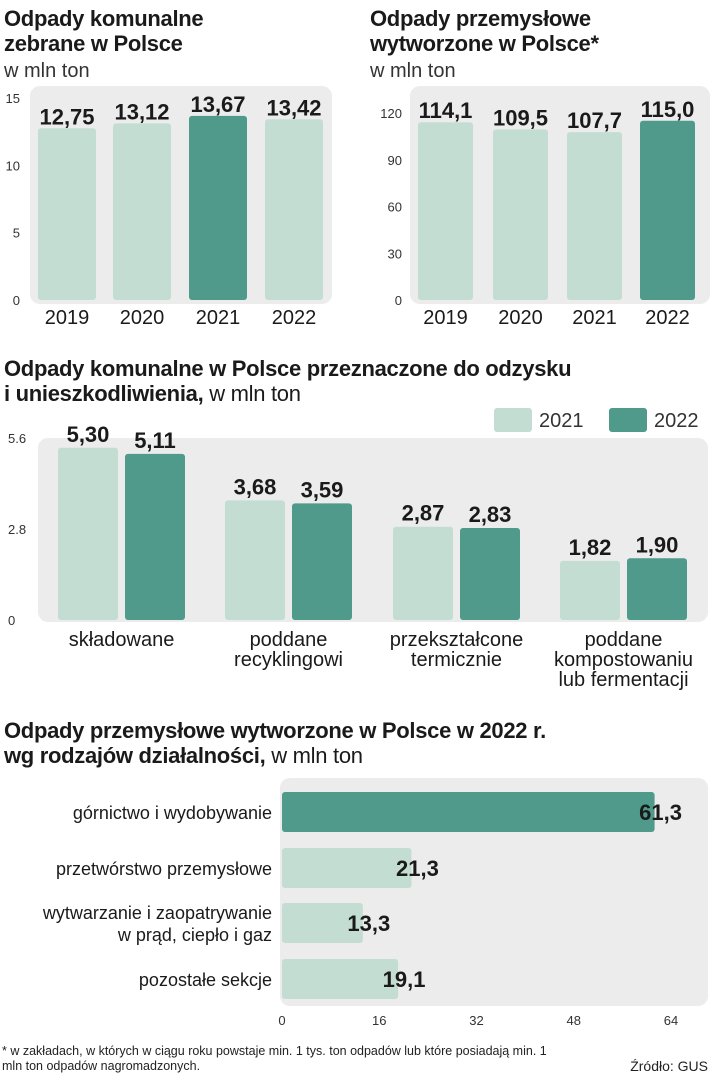  I want to click on municipal-bar-2020, so click(142, 211).